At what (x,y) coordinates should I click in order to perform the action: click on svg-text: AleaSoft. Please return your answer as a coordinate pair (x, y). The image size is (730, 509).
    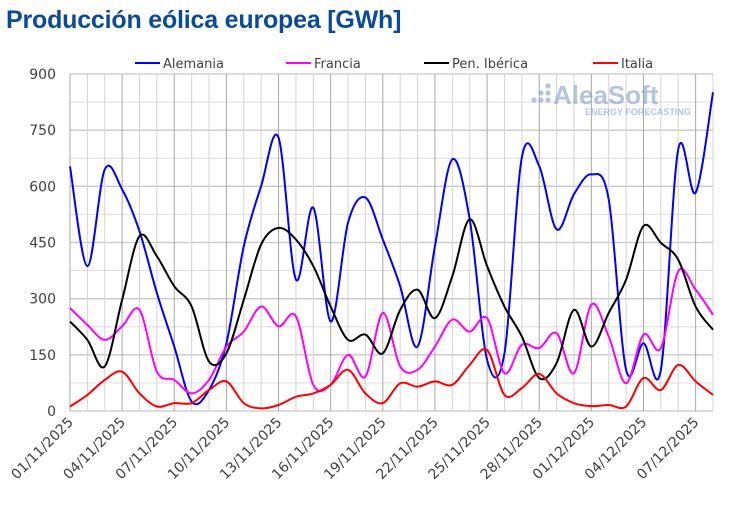
    Looking at the image, I should click on (606, 95).